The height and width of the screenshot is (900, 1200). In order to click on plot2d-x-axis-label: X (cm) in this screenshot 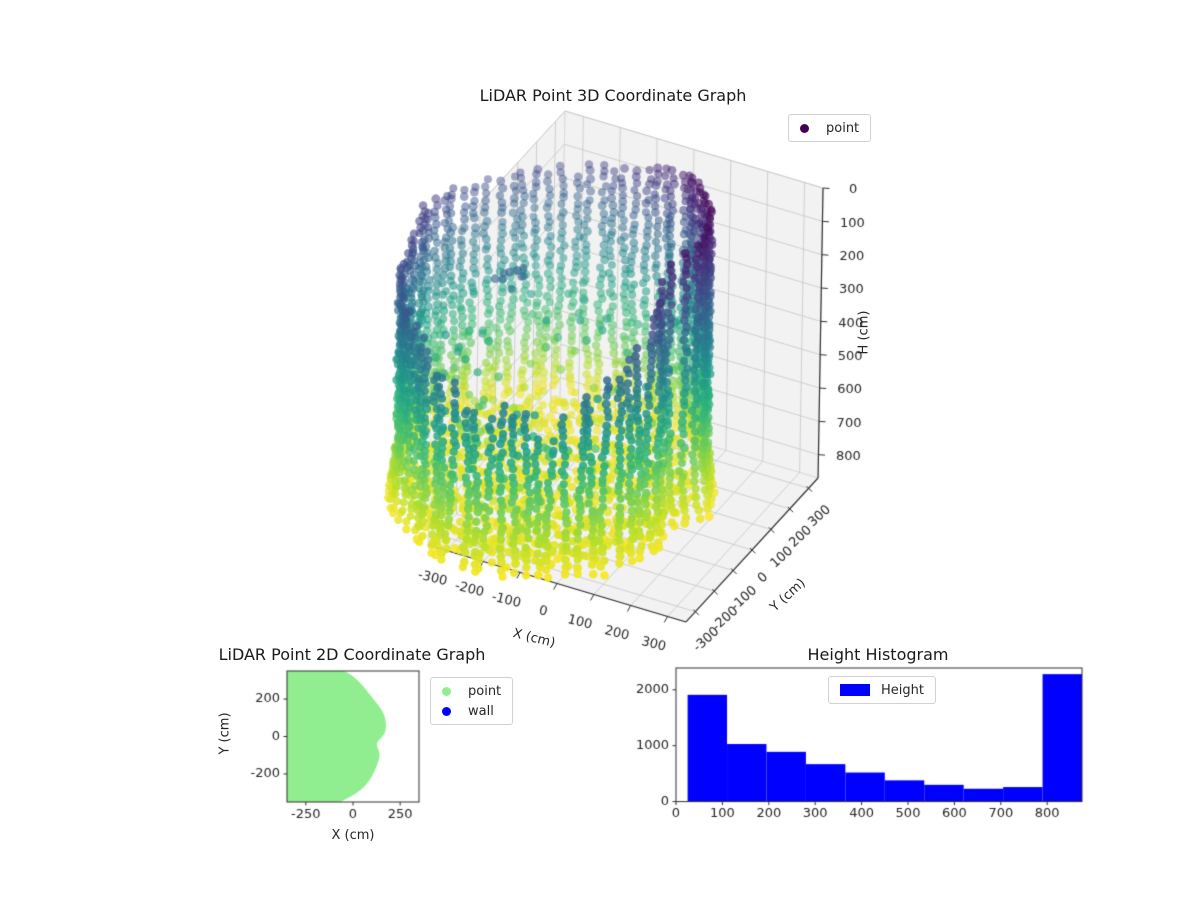, I will do `click(353, 835)`.